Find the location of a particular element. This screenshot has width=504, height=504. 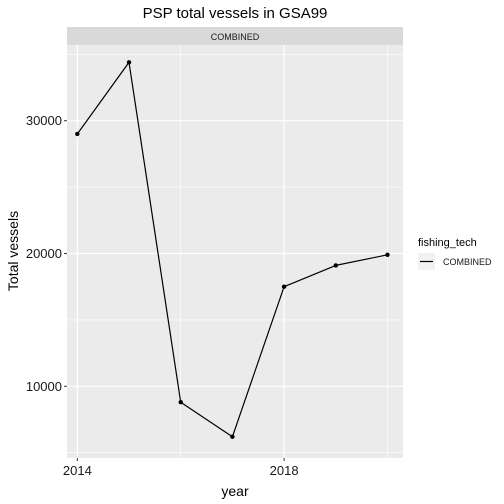

facet-strip is located at coordinates (235, 36).